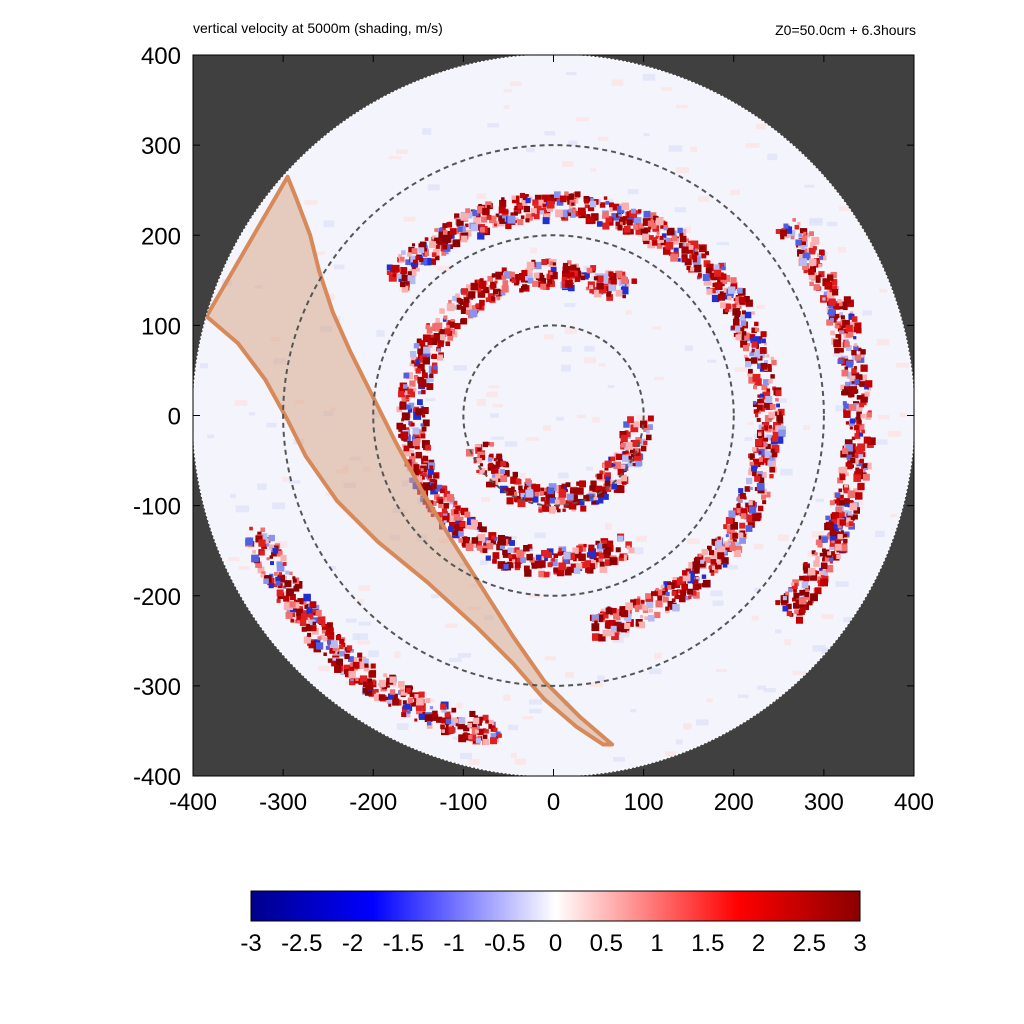 The image size is (1024, 1024). I want to click on y-tick-label: 400, so click(161, 56).